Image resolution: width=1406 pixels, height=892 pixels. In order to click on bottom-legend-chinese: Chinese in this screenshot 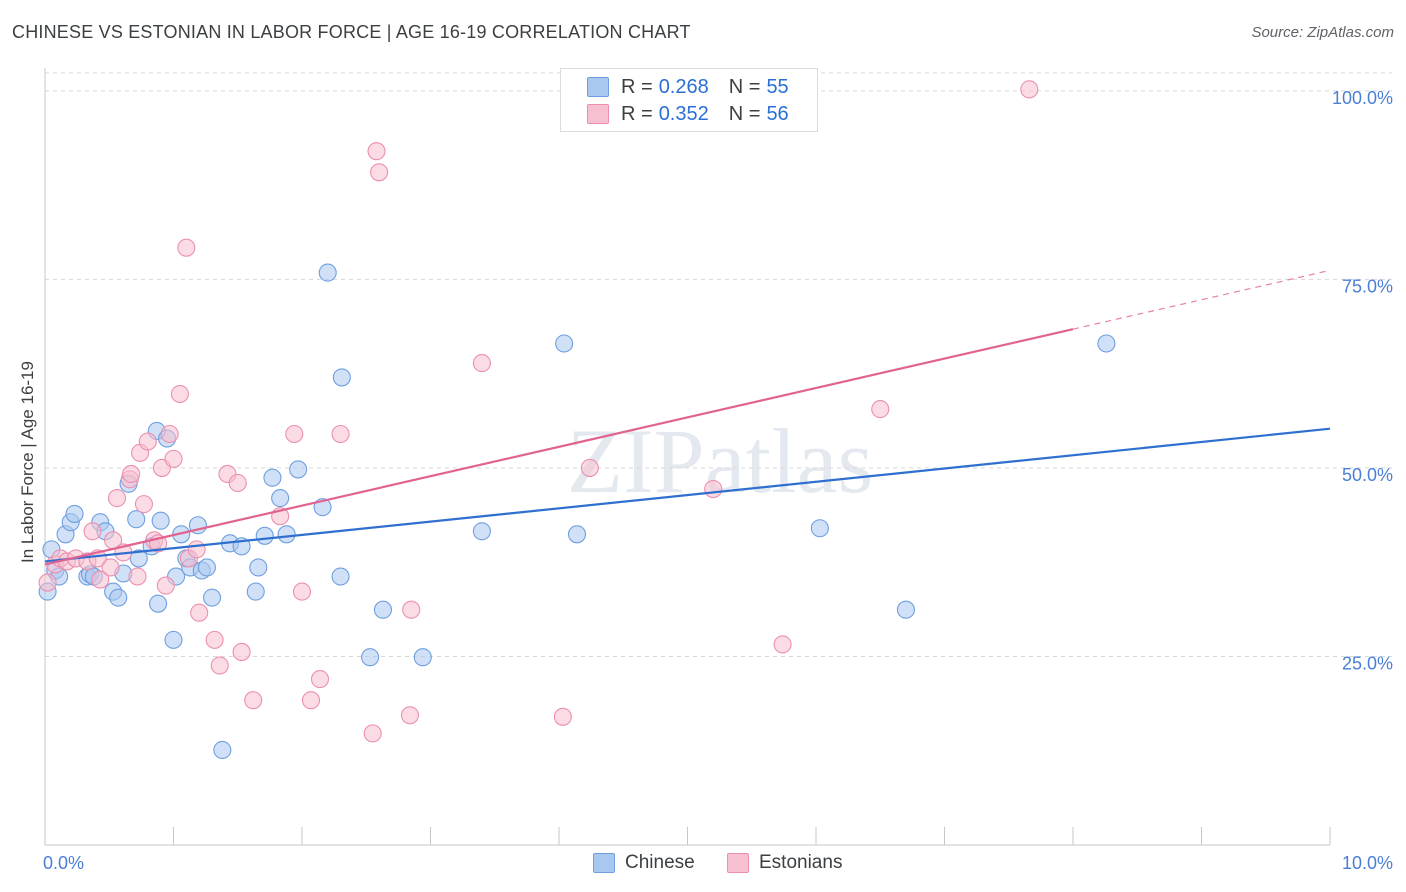, I will do `click(644, 863)`.